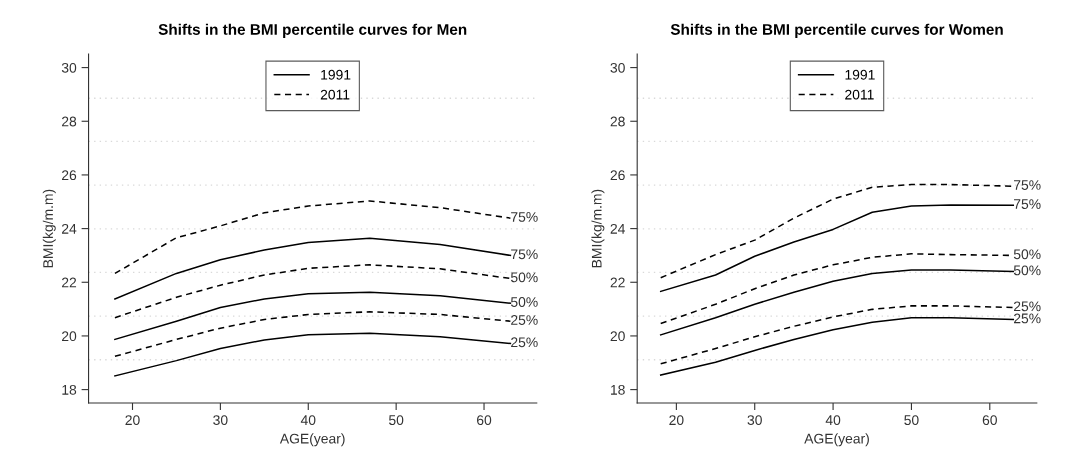 The width and height of the screenshot is (1080, 467). Describe the element at coordinates (836, 30) in the screenshot. I see `chart-title: Shifts in the BMI percentile curves for Women` at that location.